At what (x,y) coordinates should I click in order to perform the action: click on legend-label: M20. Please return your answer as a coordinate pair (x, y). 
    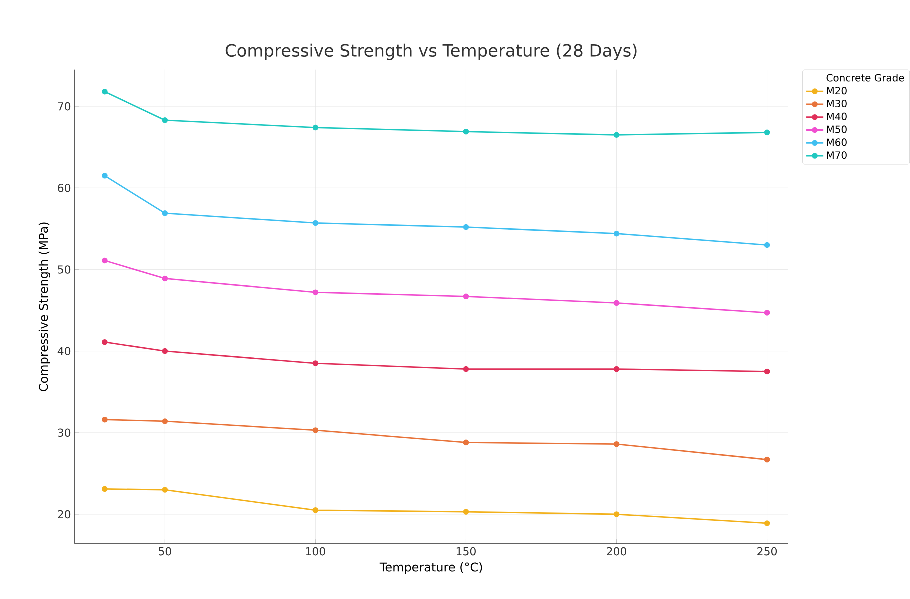
    Looking at the image, I should click on (837, 91).